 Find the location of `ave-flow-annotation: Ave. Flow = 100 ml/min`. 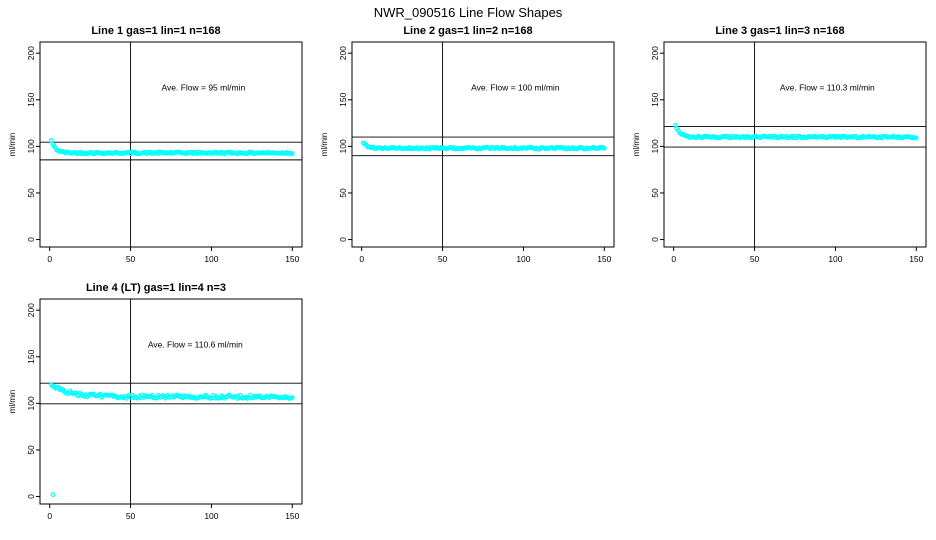

ave-flow-annotation: Ave. Flow = 100 ml/min is located at coordinates (515, 87).